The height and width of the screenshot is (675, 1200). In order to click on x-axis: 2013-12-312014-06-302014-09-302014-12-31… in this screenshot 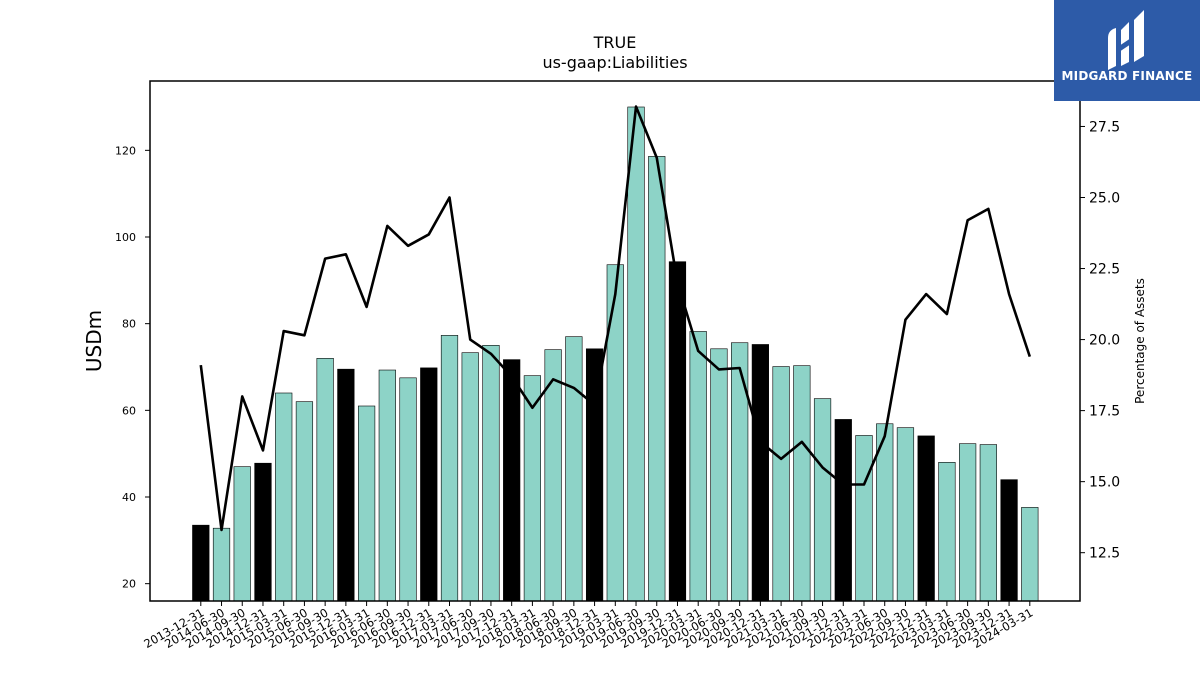, I will do `click(588, 626)`.